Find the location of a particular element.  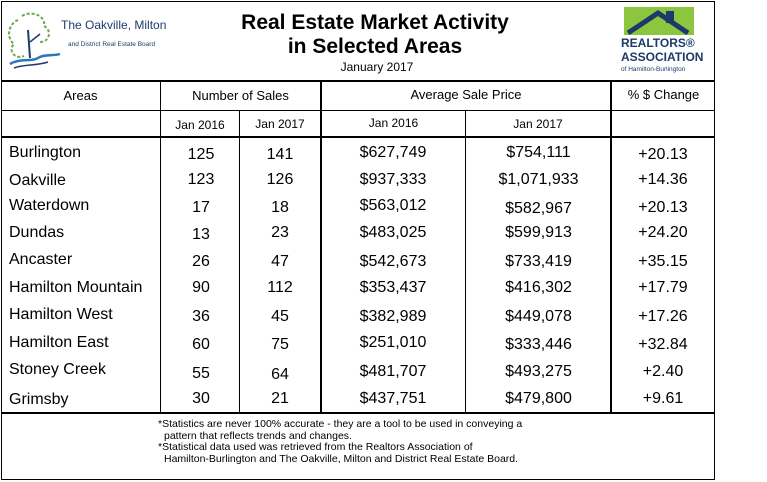

cell-area: Hamilton Mountain is located at coordinates (76, 287).